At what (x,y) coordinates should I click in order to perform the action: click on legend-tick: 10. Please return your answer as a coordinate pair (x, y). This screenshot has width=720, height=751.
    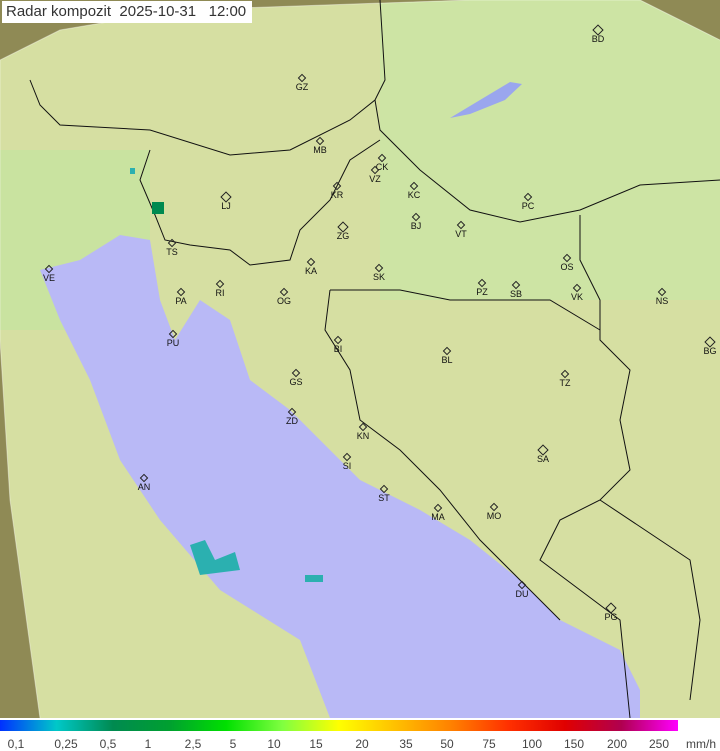
    Looking at the image, I should click on (274, 744).